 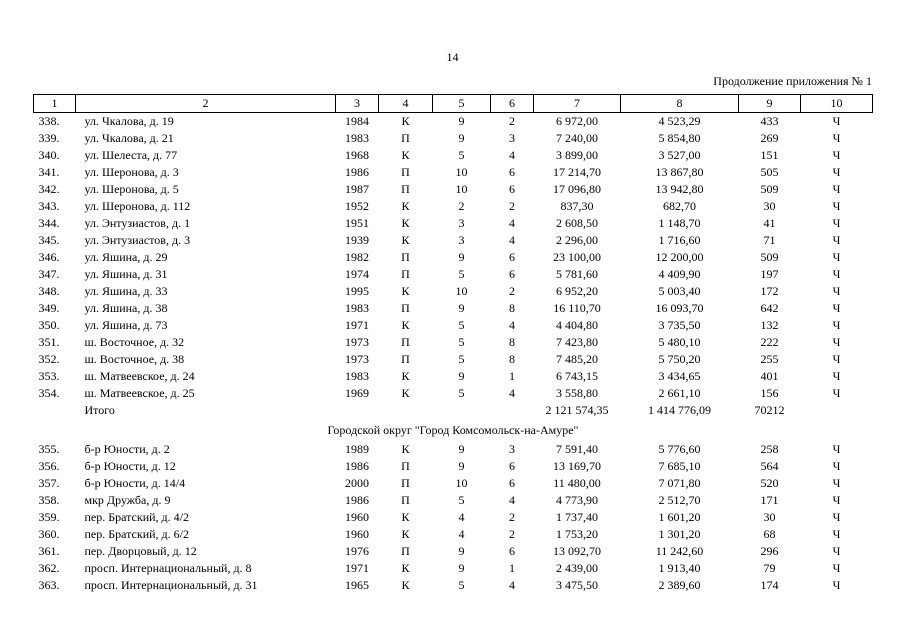 I want to click on column-header: 4, so click(x=405, y=103).